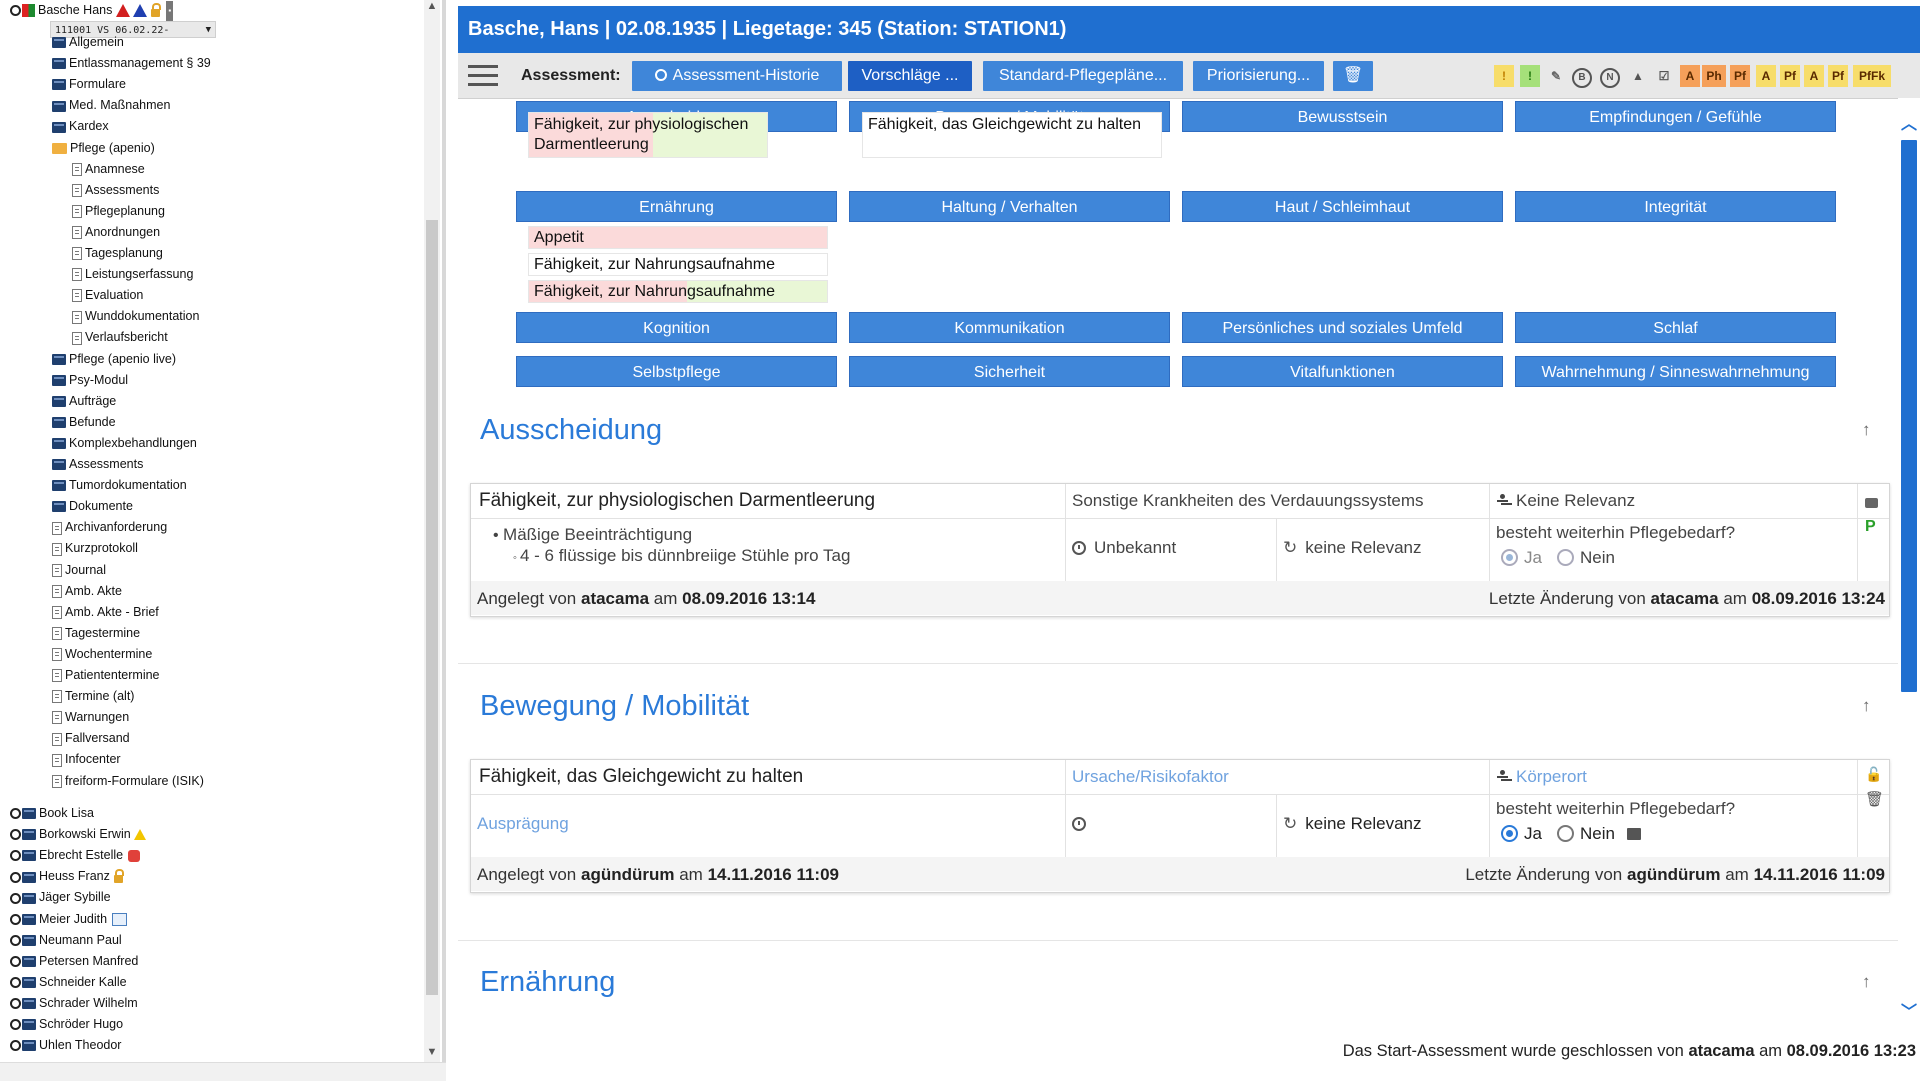 This screenshot has width=1920, height=1081. Describe the element at coordinates (95, 548) in the screenshot. I see `tree-item: Kurzprotokoll` at that location.